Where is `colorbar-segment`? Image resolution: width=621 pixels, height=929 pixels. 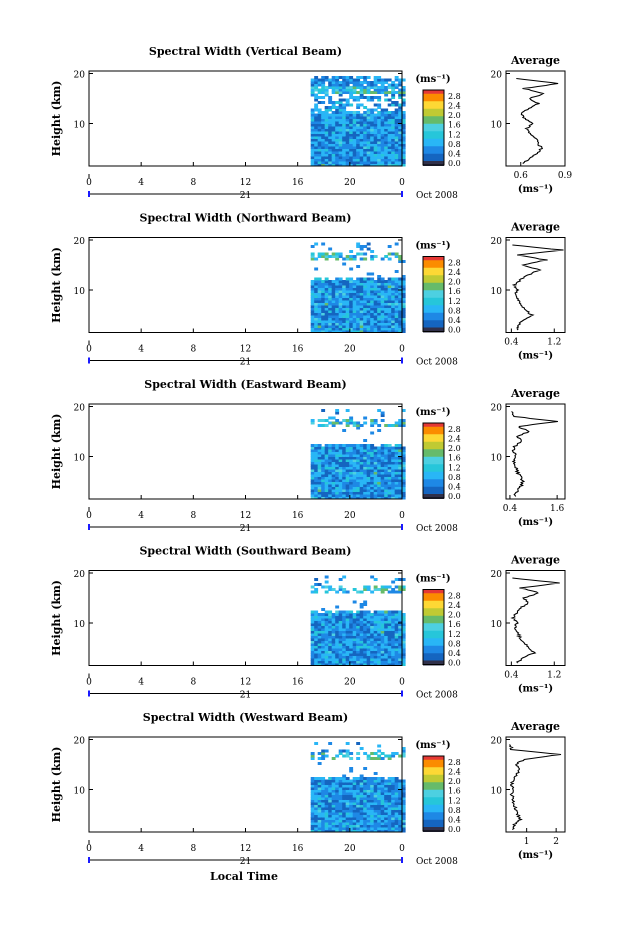
colorbar-segment is located at coordinates (433, 314).